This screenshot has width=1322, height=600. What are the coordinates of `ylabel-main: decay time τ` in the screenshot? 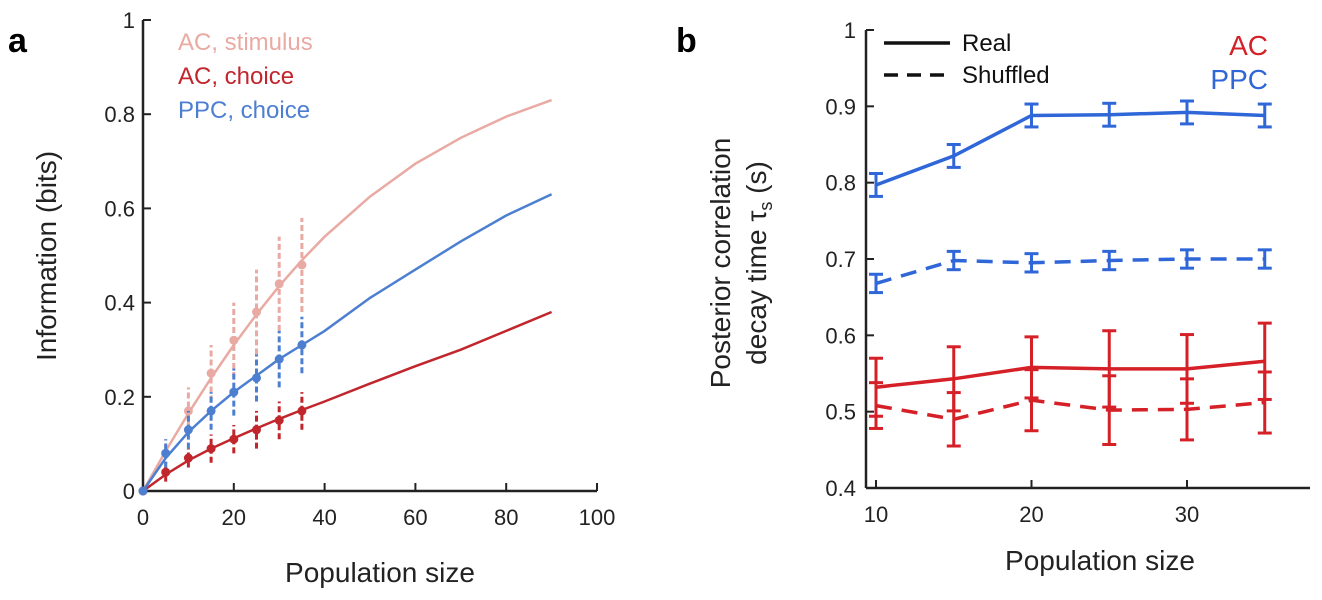 It's located at (756, 288).